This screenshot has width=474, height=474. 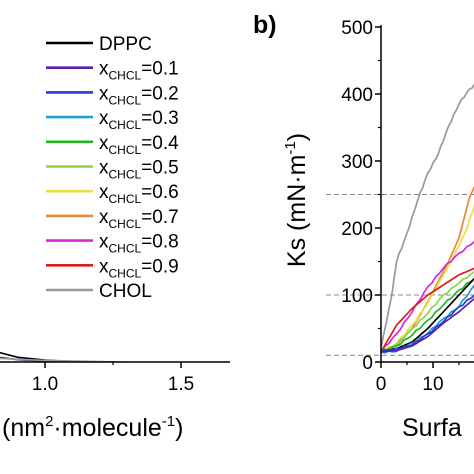 I want to click on panel-b-y-tick-label: 500, so click(x=357, y=28).